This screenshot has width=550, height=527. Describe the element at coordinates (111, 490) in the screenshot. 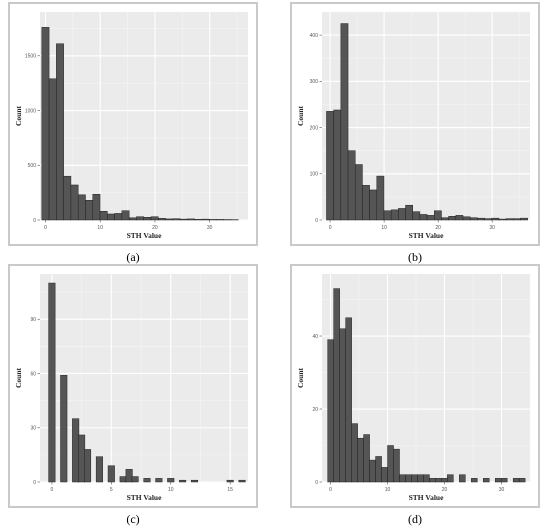

I see `x-tick-label: 5` at that location.